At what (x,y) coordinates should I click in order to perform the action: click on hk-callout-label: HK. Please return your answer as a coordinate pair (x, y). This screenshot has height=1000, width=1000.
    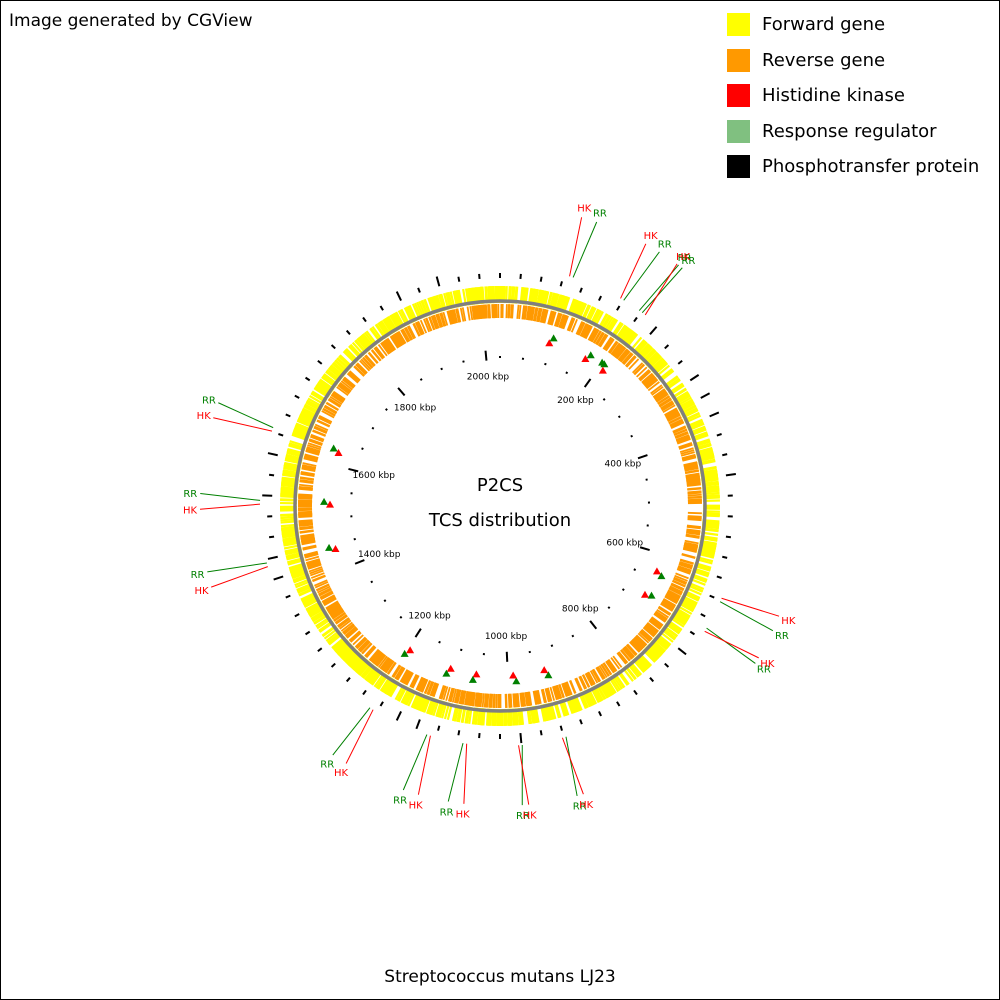
    Looking at the image, I should click on (683, 257).